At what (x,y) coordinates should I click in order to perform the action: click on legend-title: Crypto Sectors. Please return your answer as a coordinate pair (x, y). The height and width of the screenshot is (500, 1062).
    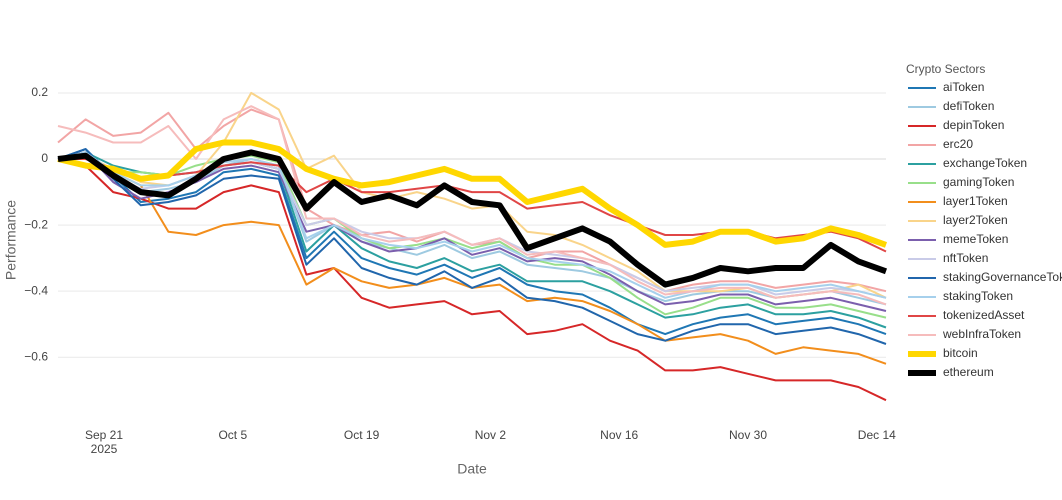
    Looking at the image, I should click on (945, 69).